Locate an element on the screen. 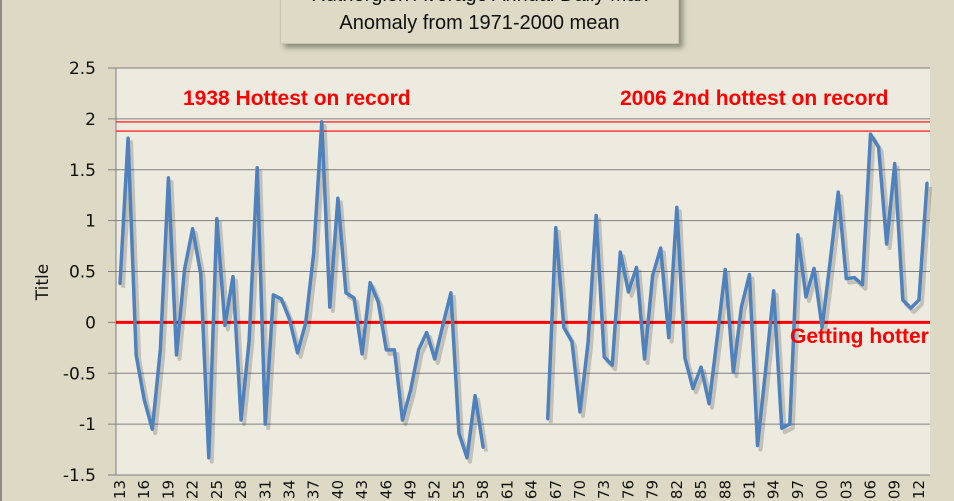  x-tick-label: 28 is located at coordinates (241, 489).